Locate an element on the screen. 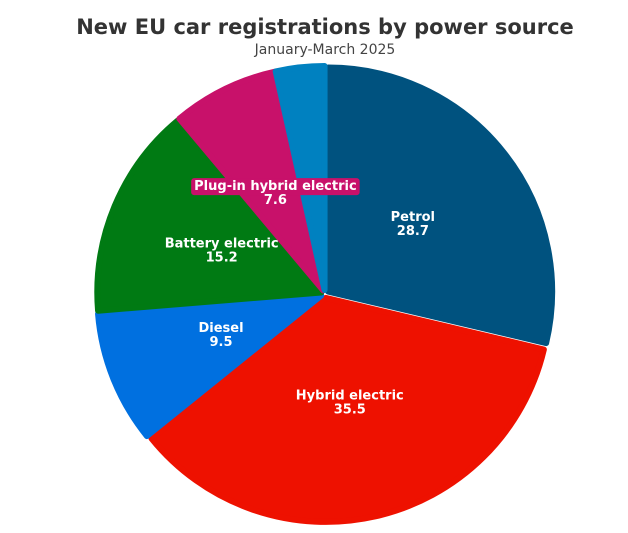 This screenshot has height=533, width=628. slice-label-value: 7.6 is located at coordinates (275, 200).